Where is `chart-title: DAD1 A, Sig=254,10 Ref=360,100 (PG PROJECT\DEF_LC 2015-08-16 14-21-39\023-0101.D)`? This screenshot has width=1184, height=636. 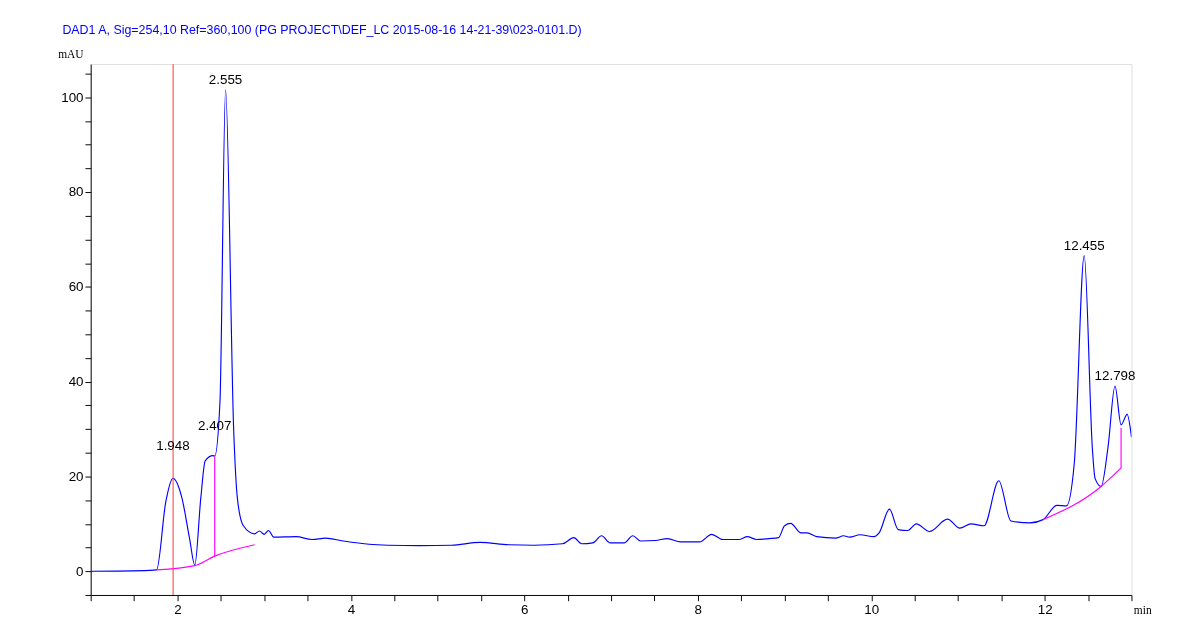 chart-title: DAD1 A, Sig=254,10 Ref=360,100 (PG PROJECT\DEF_LC 2015-08-16 14-21-39\023-0101.D) is located at coordinates (322, 29).